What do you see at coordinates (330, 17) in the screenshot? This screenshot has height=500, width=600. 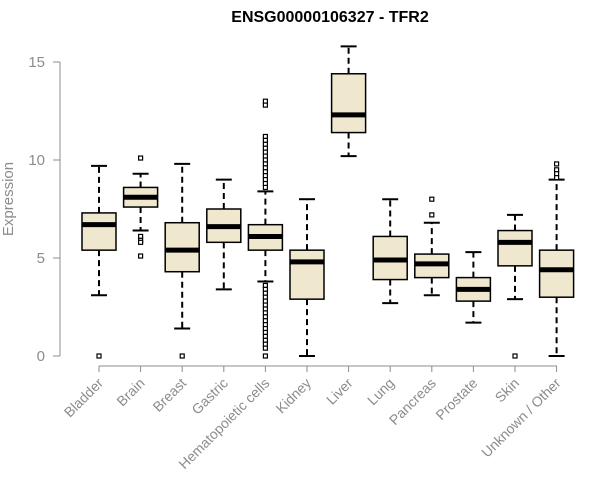 I see `chart-title: ENSG00000106327 - TFR2` at bounding box center [330, 17].